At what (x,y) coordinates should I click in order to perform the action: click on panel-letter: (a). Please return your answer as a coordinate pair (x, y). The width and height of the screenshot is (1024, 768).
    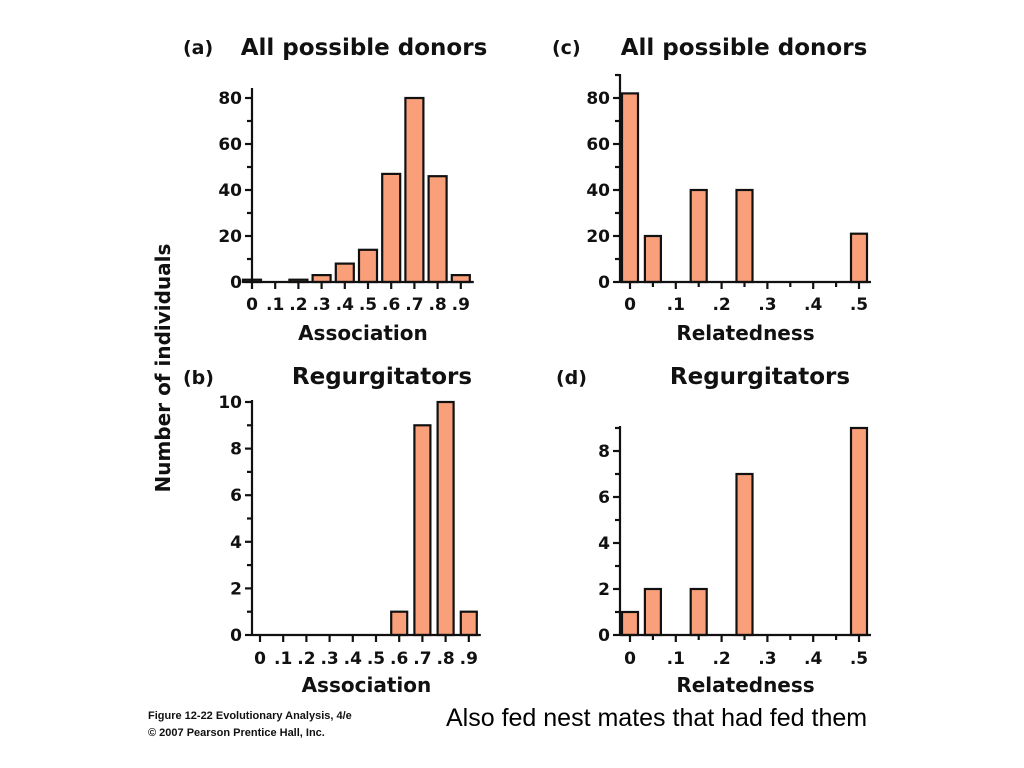
    Looking at the image, I should click on (198, 48).